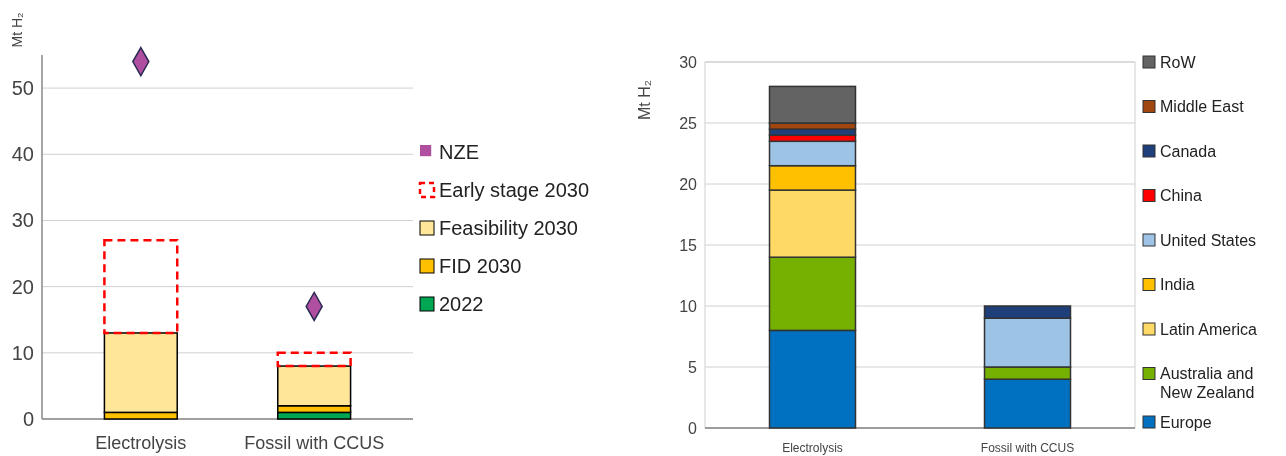 The image size is (1286, 456). I want to click on y-tick-label: 15, so click(688, 245).